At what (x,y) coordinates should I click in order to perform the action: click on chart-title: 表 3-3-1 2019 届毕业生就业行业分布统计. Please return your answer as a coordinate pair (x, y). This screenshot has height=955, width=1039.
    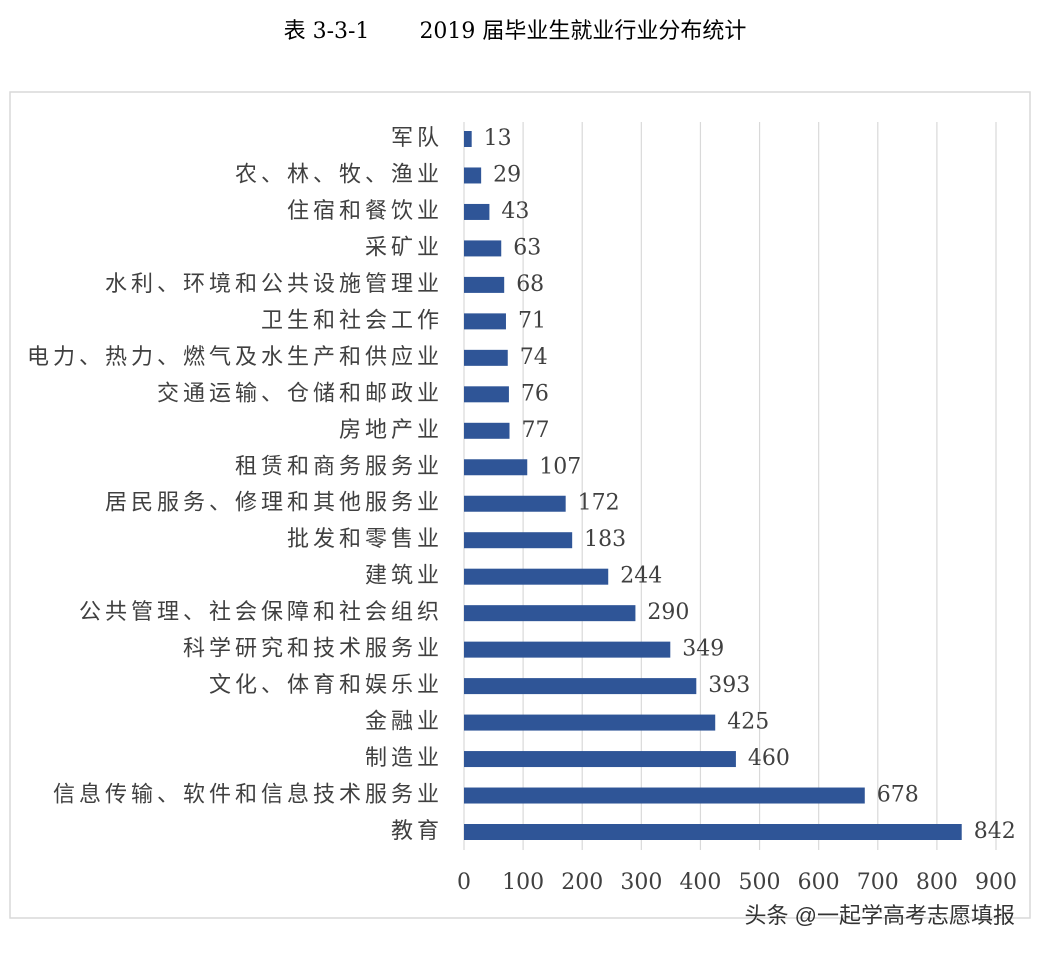
    Looking at the image, I should click on (515, 31).